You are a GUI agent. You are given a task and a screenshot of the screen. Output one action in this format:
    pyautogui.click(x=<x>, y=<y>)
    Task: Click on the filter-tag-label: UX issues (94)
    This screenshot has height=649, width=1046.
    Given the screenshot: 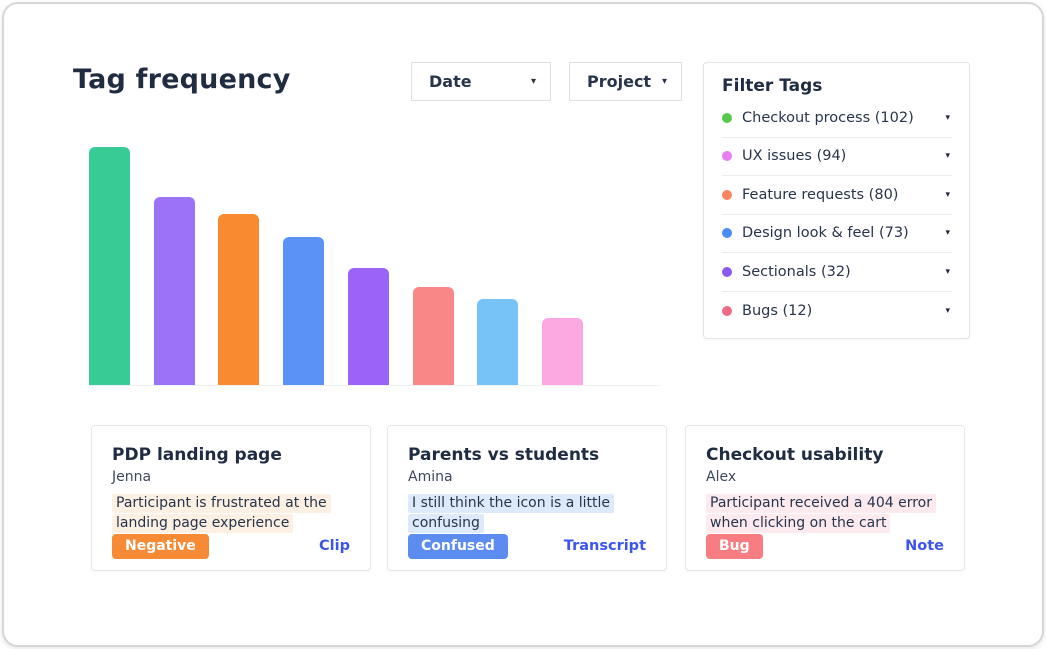 What is the action you would take?
    pyautogui.click(x=794, y=156)
    